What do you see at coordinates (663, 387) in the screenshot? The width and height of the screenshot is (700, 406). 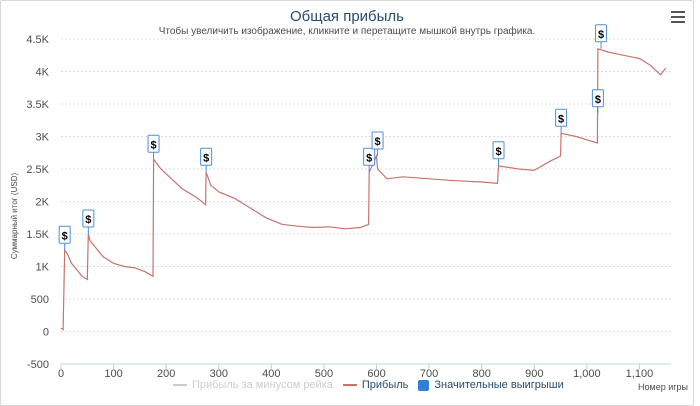 I see `x-axis-label: Номер игры` at bounding box center [663, 387].